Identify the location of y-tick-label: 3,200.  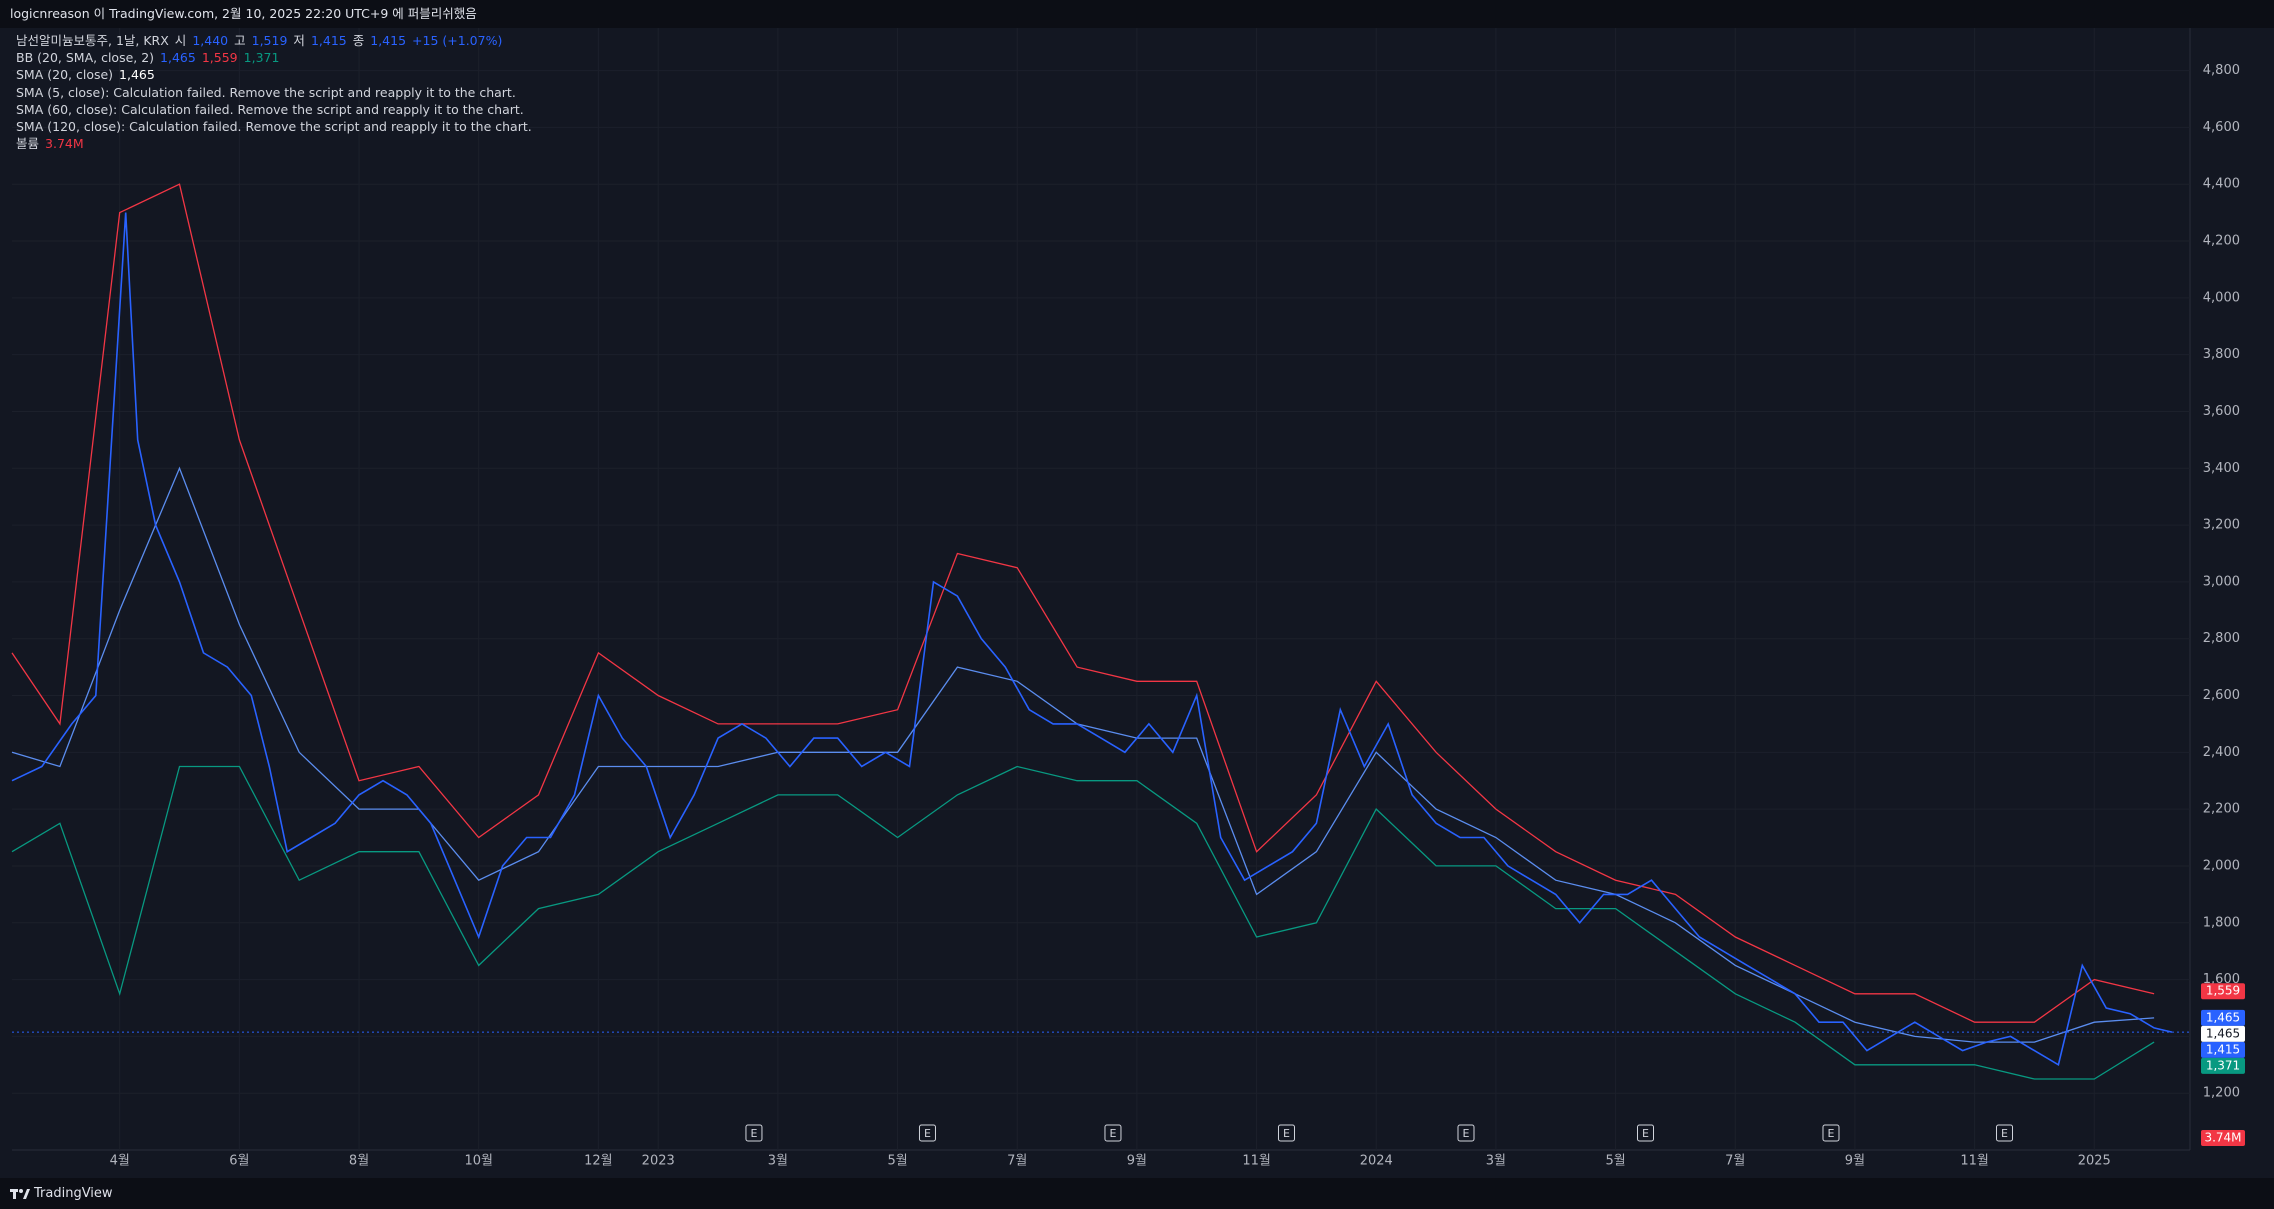
(2221, 525).